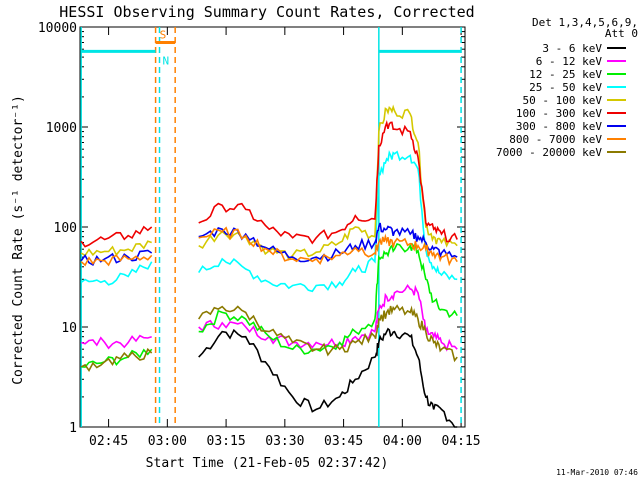 The height and width of the screenshot is (480, 640). What do you see at coordinates (61, 128) in the screenshot?
I see `y-tick-label: 1000` at bounding box center [61, 128].